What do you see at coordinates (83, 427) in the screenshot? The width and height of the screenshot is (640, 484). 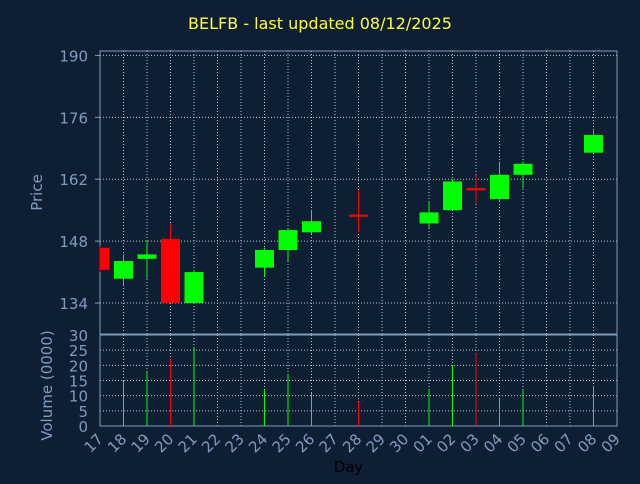 I see `volume-tick-label: 0` at bounding box center [83, 427].